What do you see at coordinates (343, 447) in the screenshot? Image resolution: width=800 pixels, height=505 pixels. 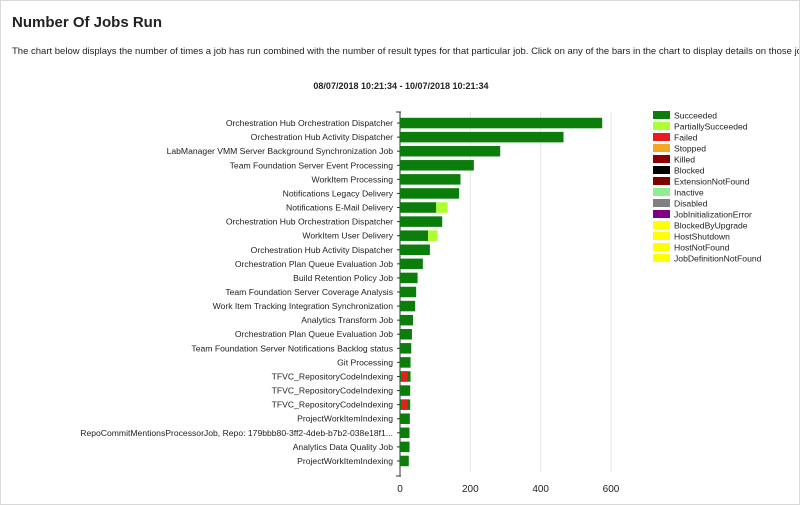 I see `category-label: Analytics Data Quality Job` at bounding box center [343, 447].